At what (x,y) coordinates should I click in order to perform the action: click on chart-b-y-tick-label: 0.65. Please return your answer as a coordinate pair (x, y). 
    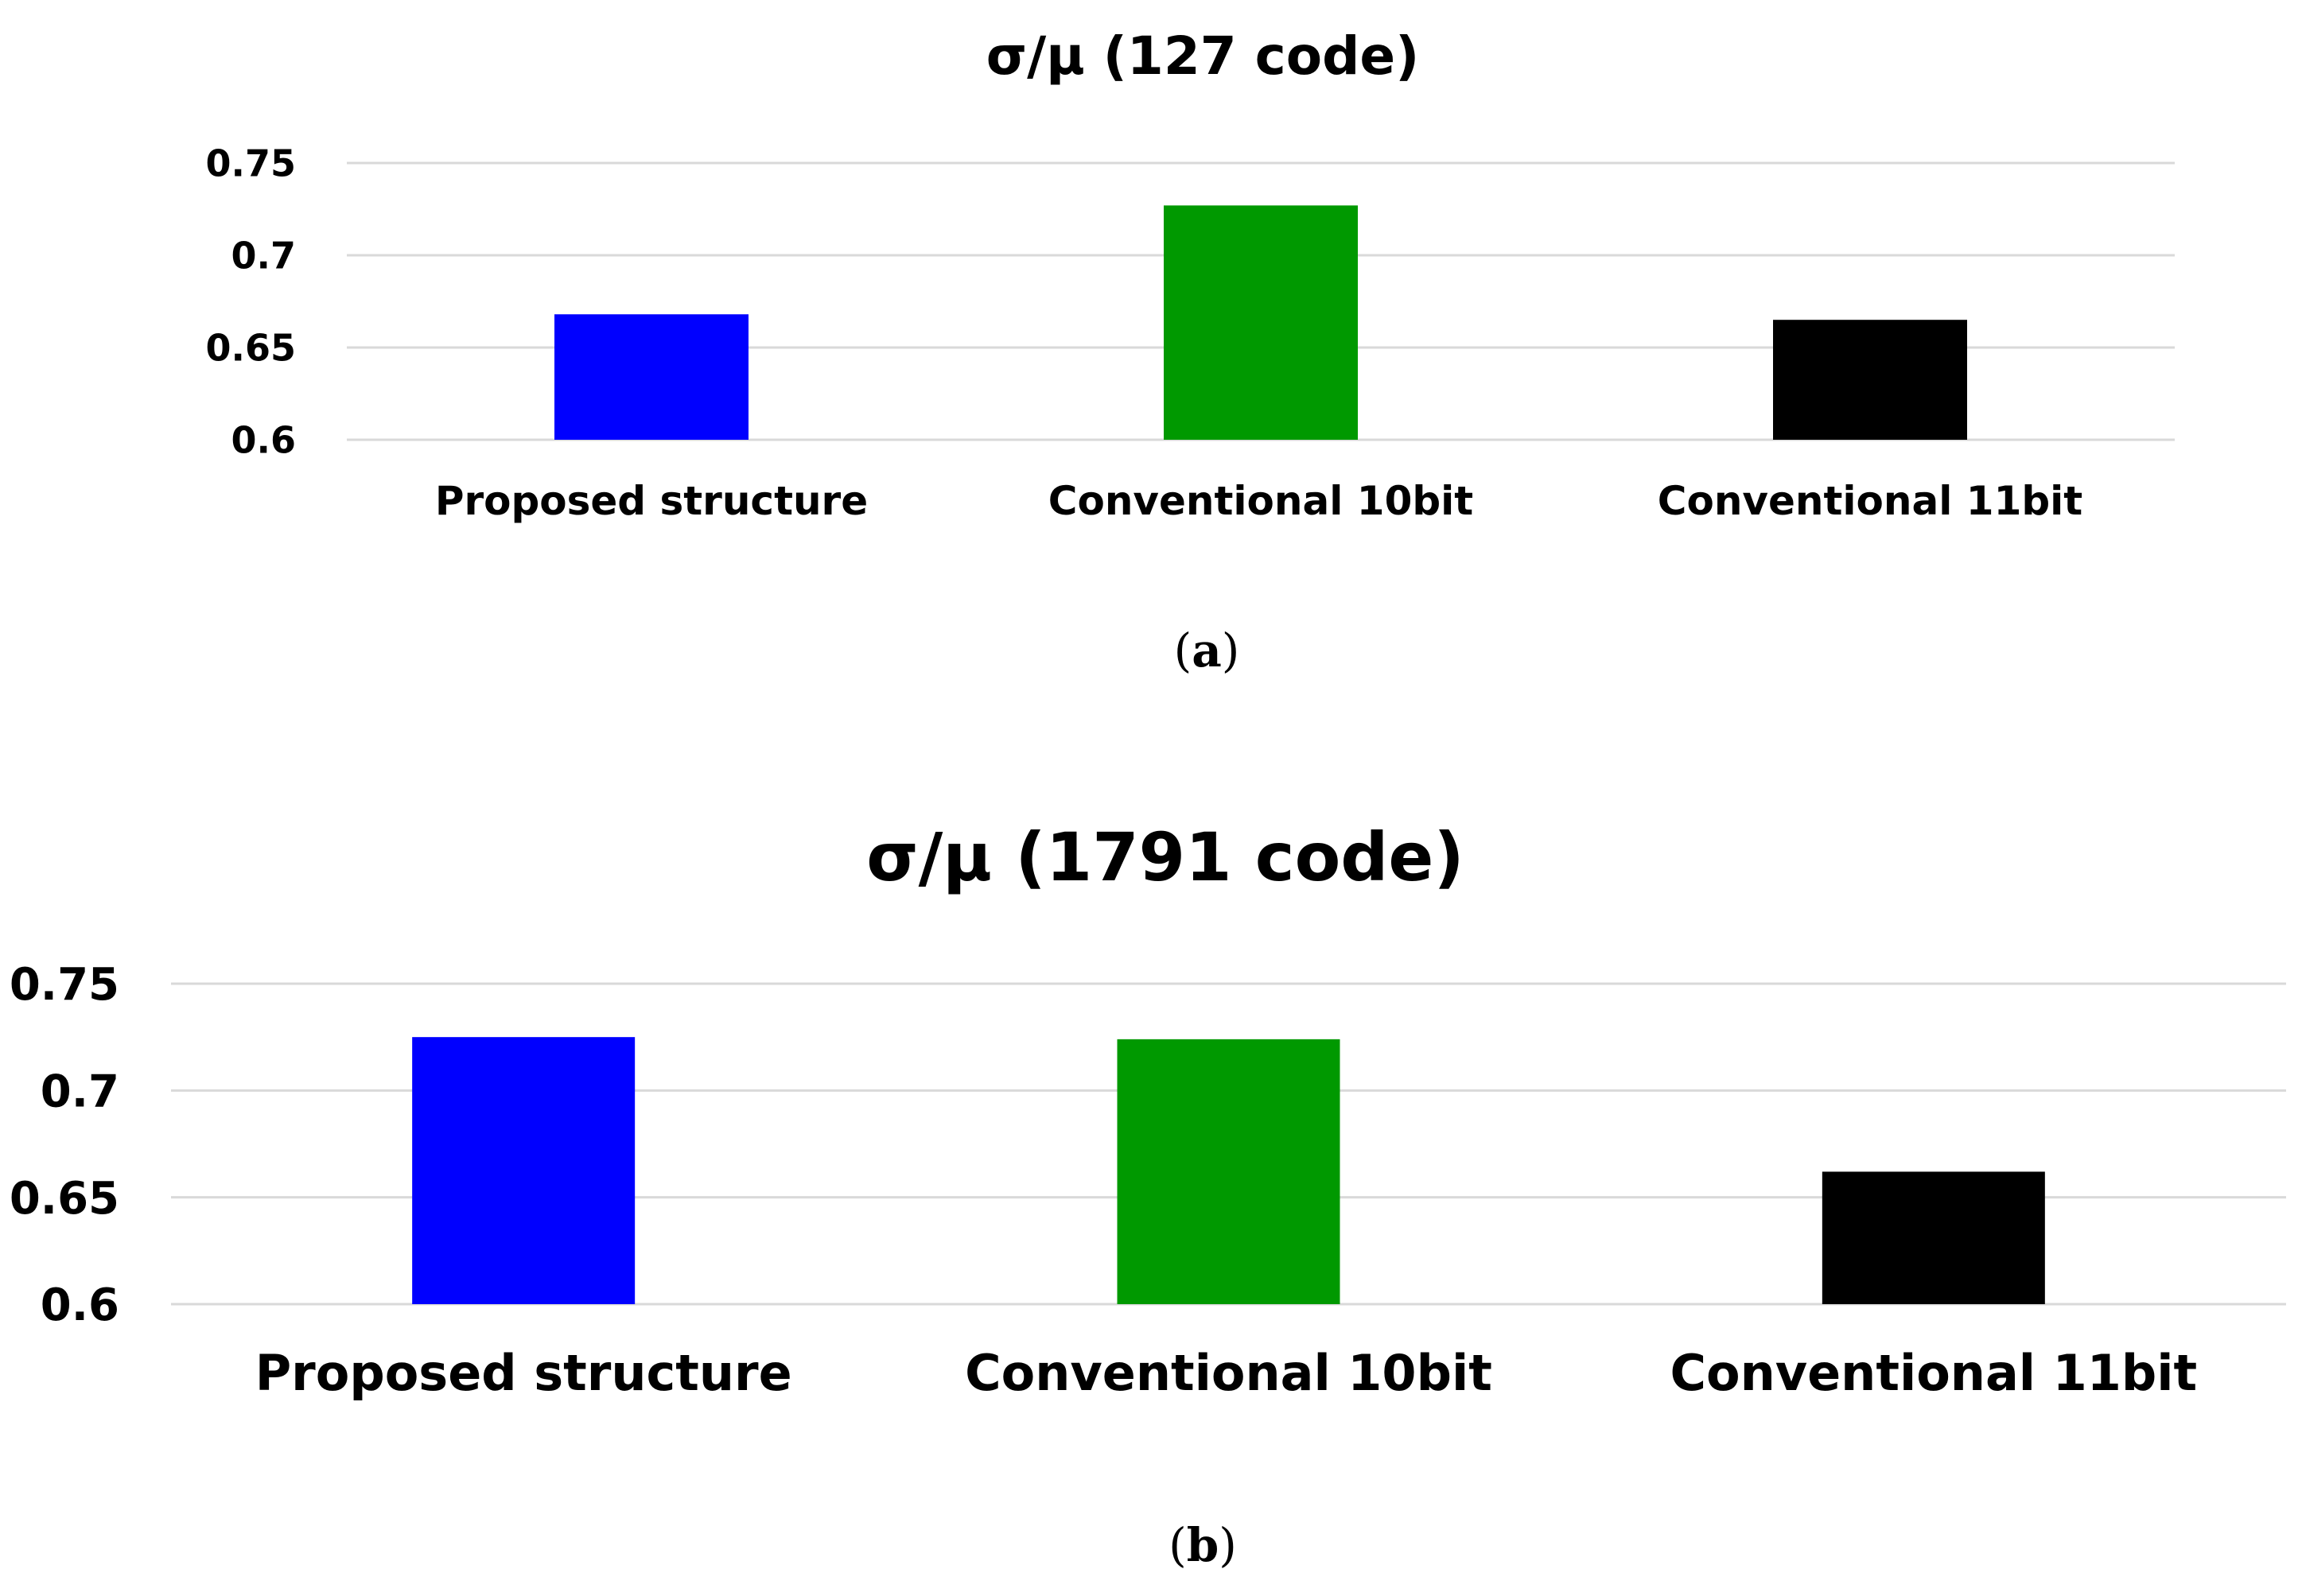
    Looking at the image, I should click on (64, 1199).